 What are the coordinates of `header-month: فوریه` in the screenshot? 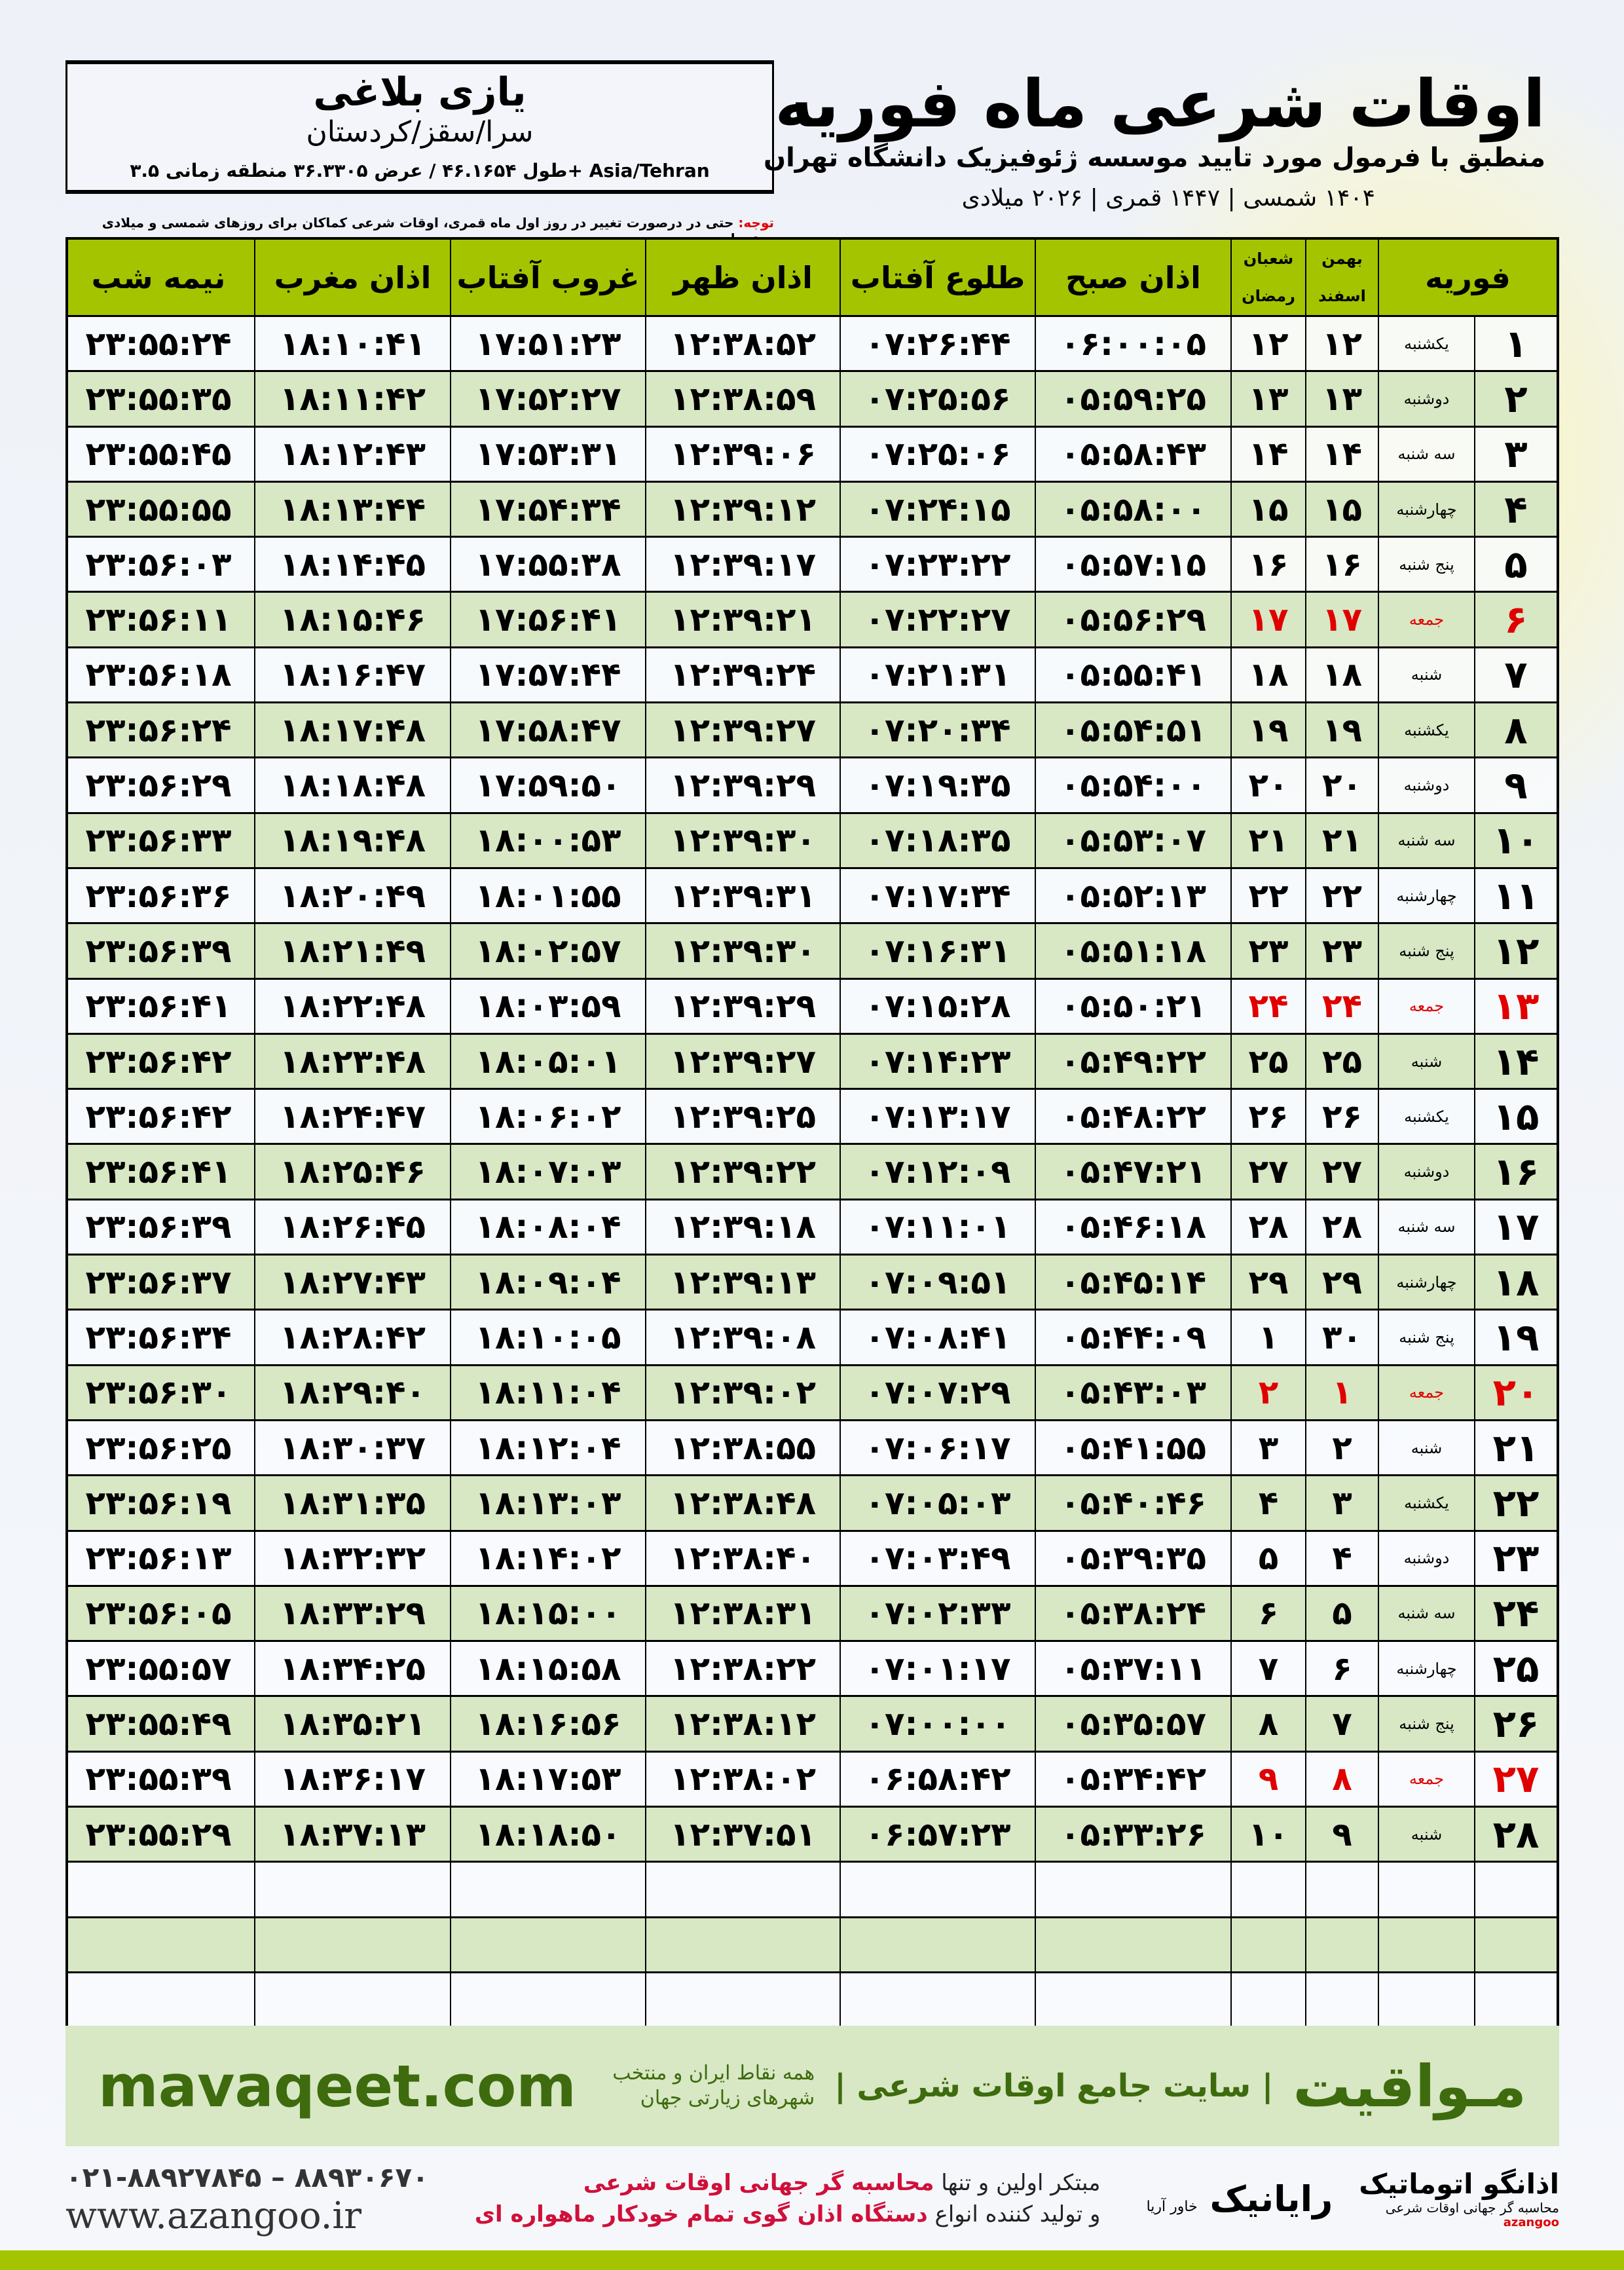 It's located at (1467, 277).